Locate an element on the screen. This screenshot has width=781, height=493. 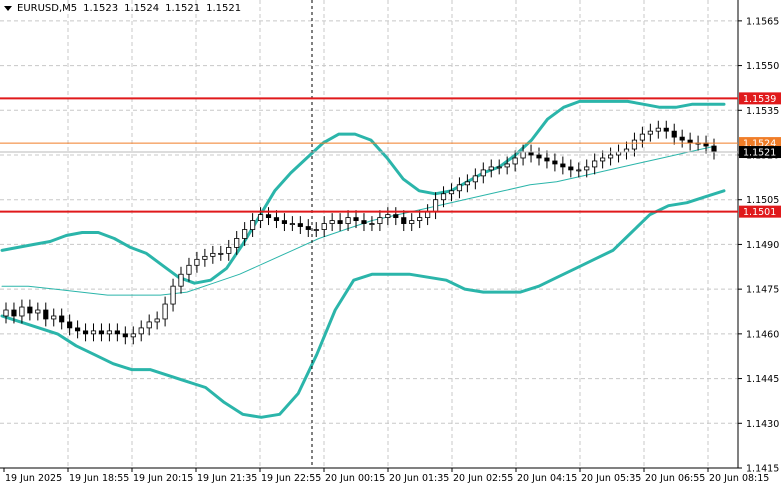
x-tick-label: 20 Jun 05:35 is located at coordinates (611, 478).